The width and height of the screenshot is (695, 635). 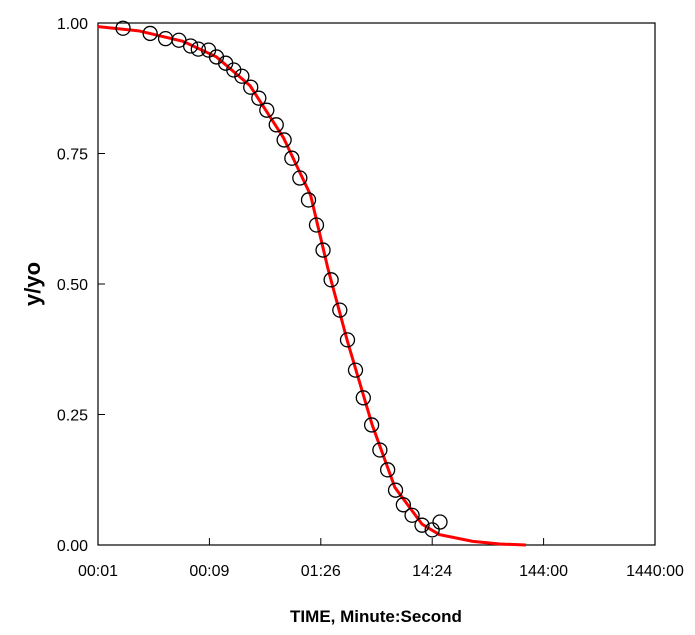 I want to click on x-axis-title: TIME, Minute:Second, so click(x=376, y=616).